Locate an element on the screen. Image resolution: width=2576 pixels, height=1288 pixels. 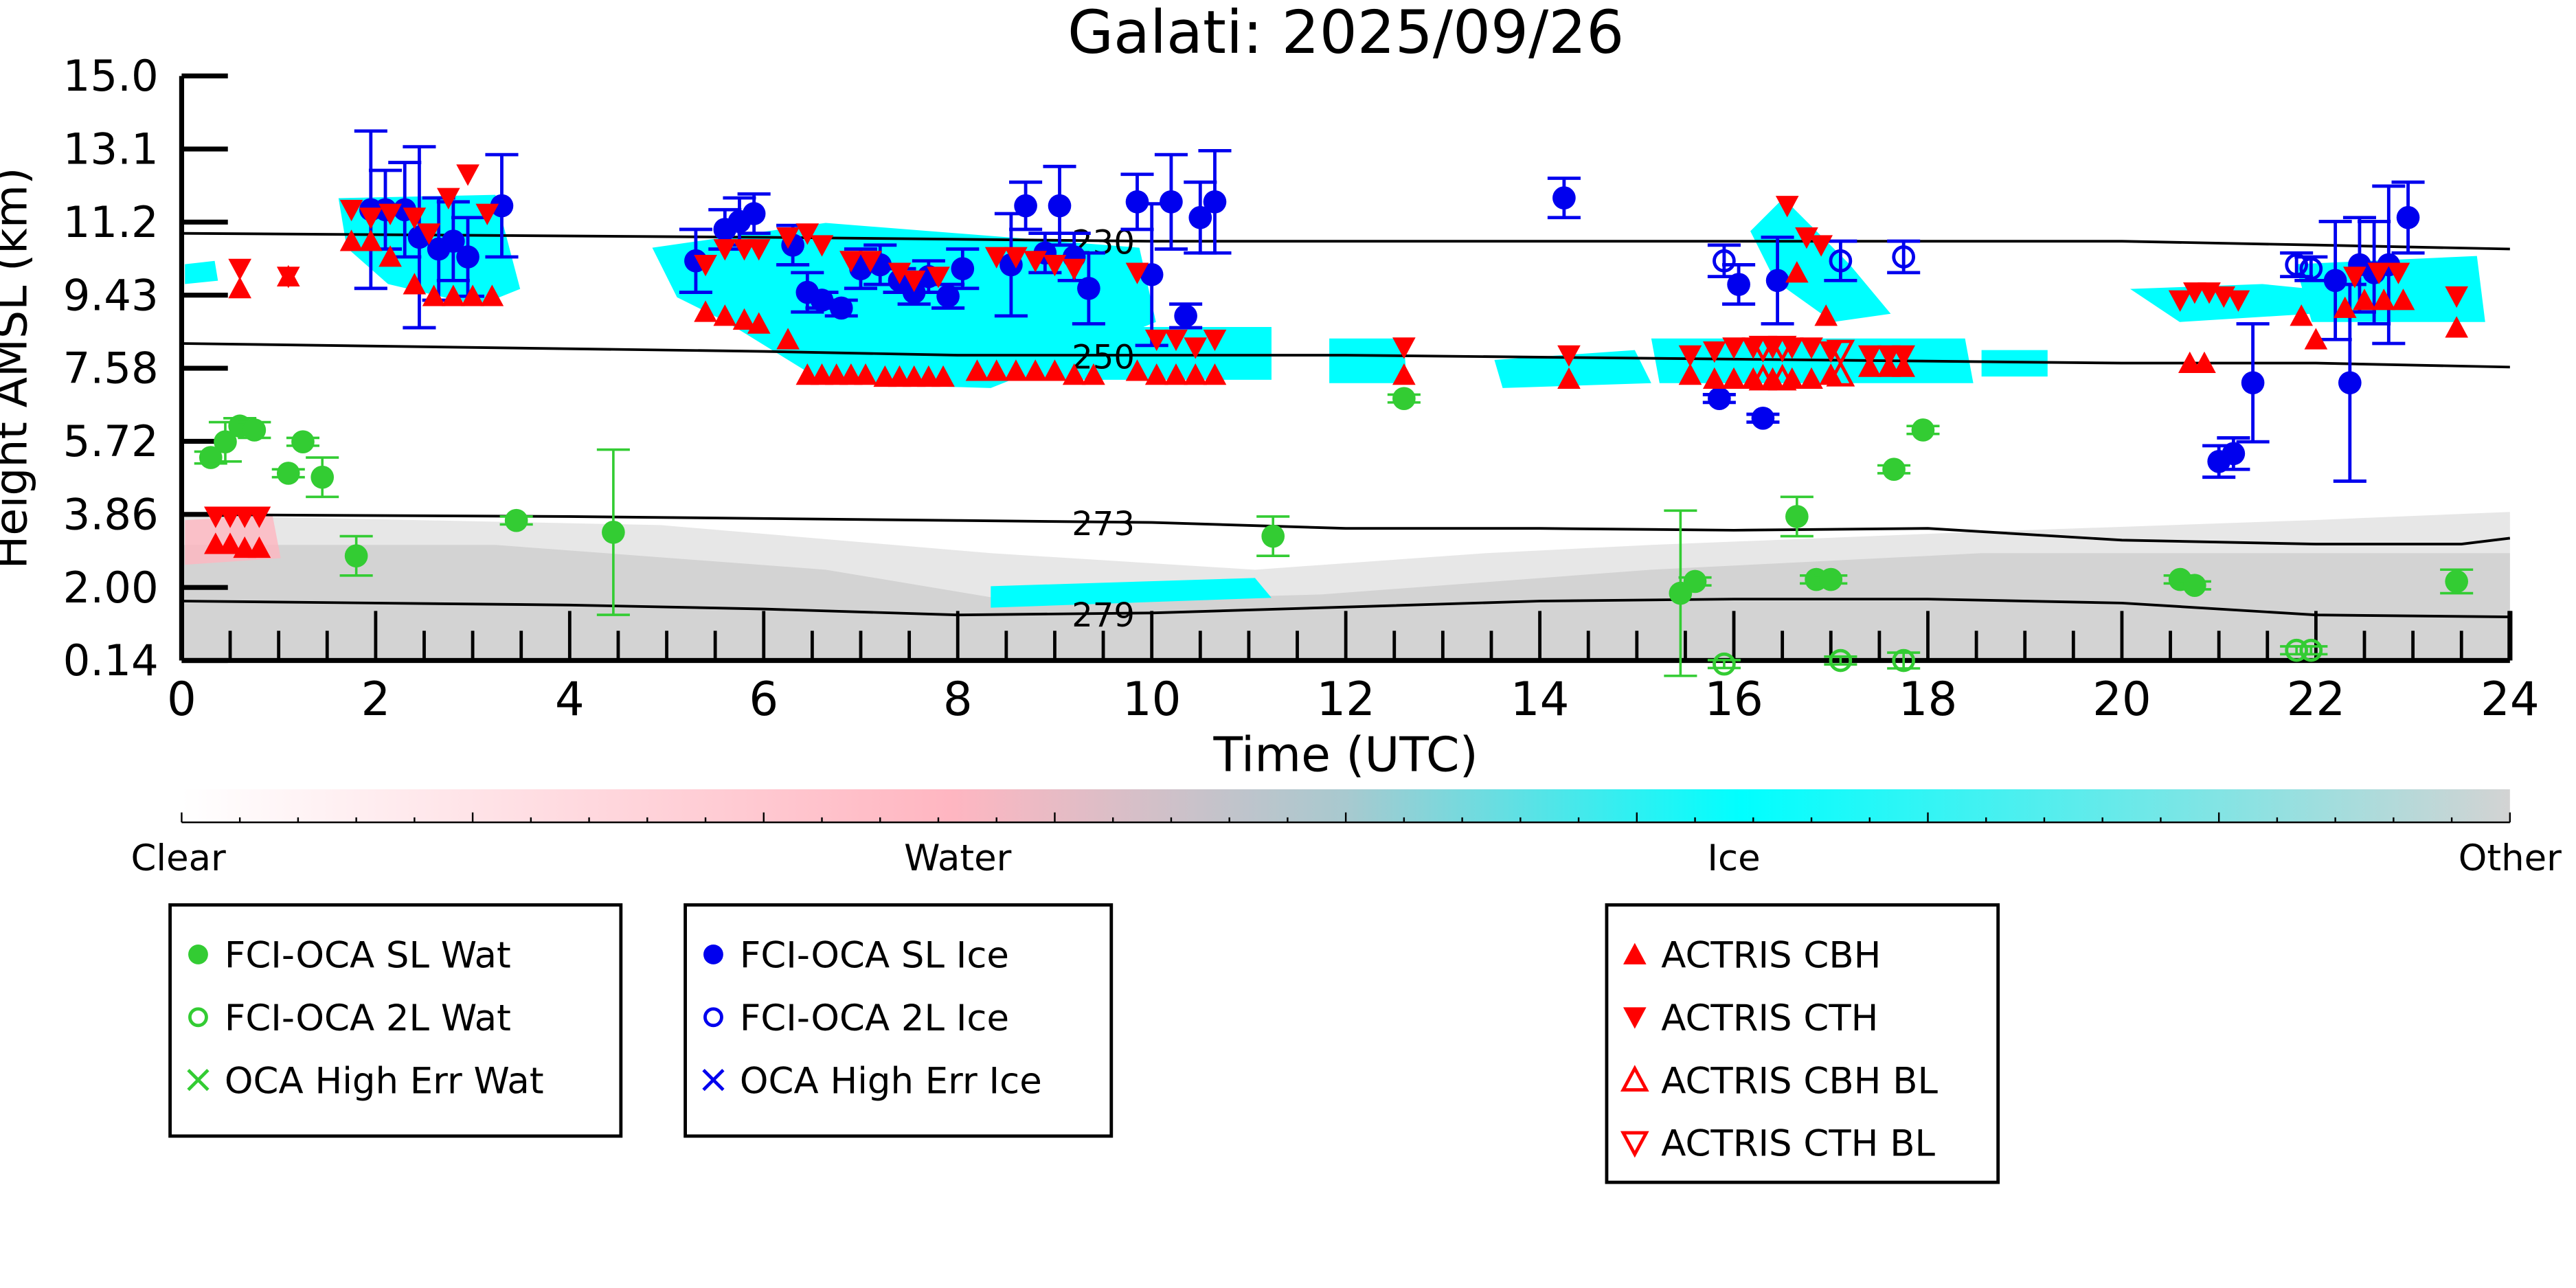
legend-entry: FCI-OCA 2L Ice is located at coordinates (856, 1018).